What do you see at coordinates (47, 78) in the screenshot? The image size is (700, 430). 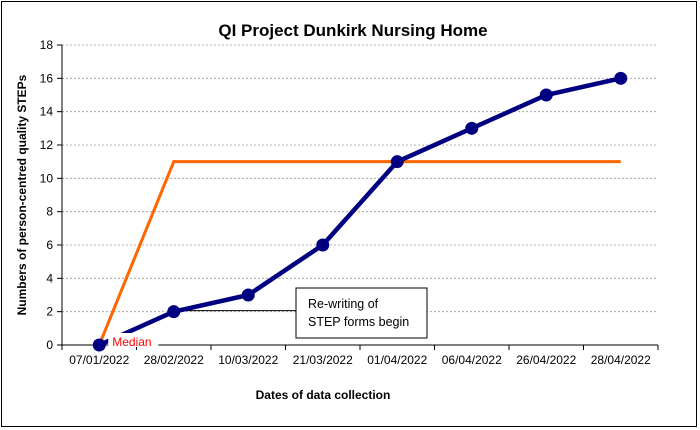 I see `y-tick-label: 16` at bounding box center [47, 78].